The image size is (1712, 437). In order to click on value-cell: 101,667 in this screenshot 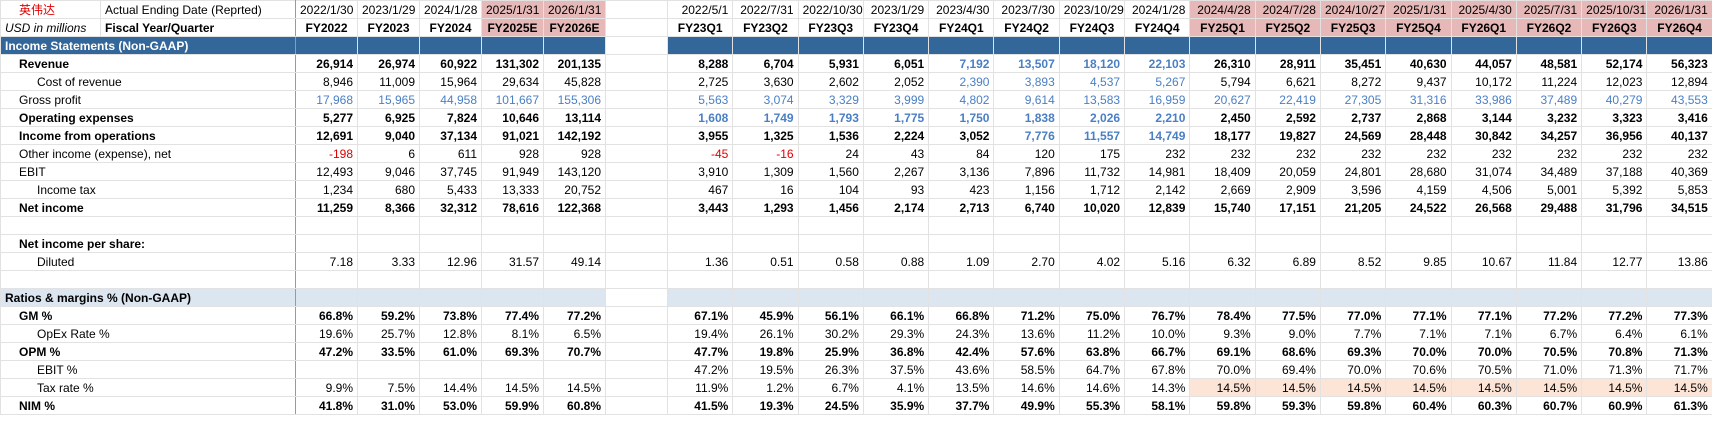, I will do `click(512, 99)`.